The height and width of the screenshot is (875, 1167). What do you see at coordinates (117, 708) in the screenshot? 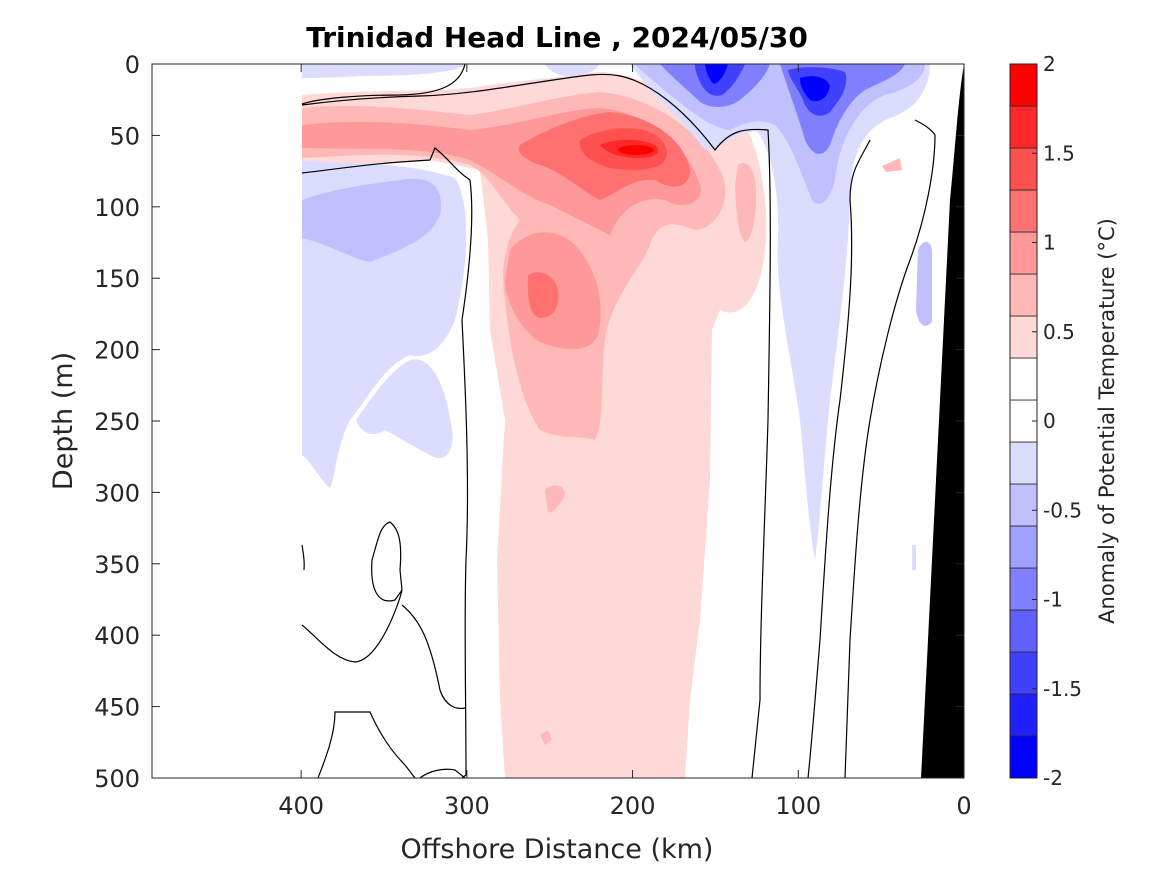
I see `y-tick-label: 450` at bounding box center [117, 708].